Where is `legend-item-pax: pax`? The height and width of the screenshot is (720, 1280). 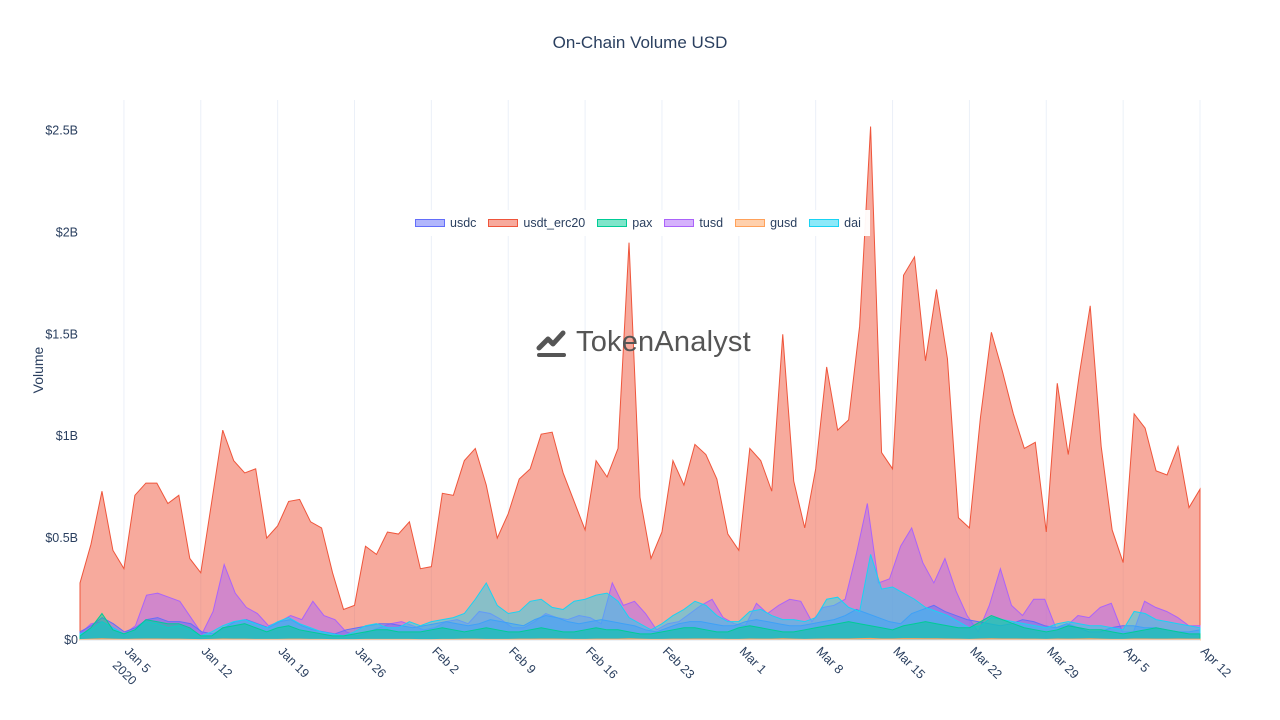
legend-item-pax: pax is located at coordinates (624, 223).